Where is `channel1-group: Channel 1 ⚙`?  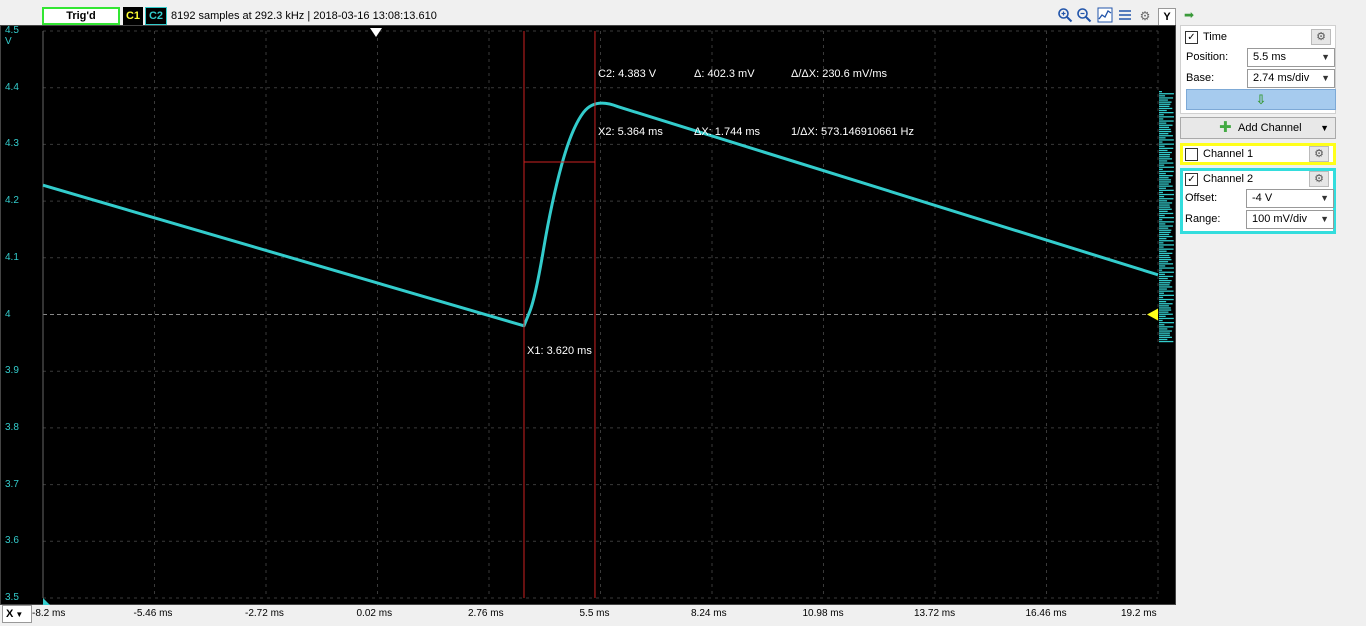
channel1-group: Channel 1 ⚙ is located at coordinates (1258, 154).